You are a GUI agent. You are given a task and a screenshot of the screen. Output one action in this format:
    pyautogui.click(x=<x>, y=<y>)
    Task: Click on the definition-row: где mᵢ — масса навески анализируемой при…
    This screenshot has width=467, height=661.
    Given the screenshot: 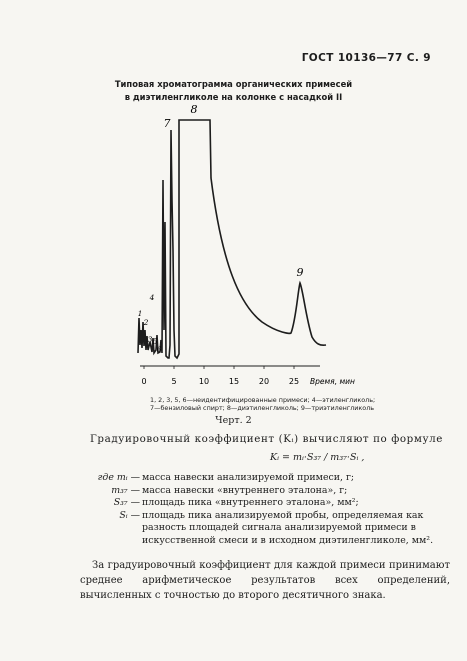 What is the action you would take?
    pyautogui.click(x=263, y=478)
    